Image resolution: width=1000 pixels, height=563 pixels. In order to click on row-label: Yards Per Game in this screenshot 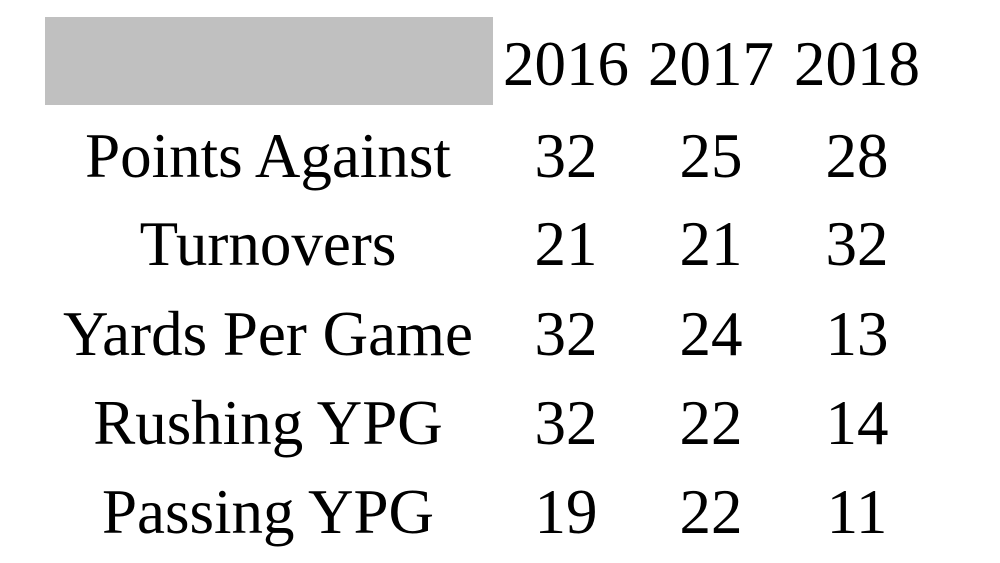, I will do `click(268, 334)`.